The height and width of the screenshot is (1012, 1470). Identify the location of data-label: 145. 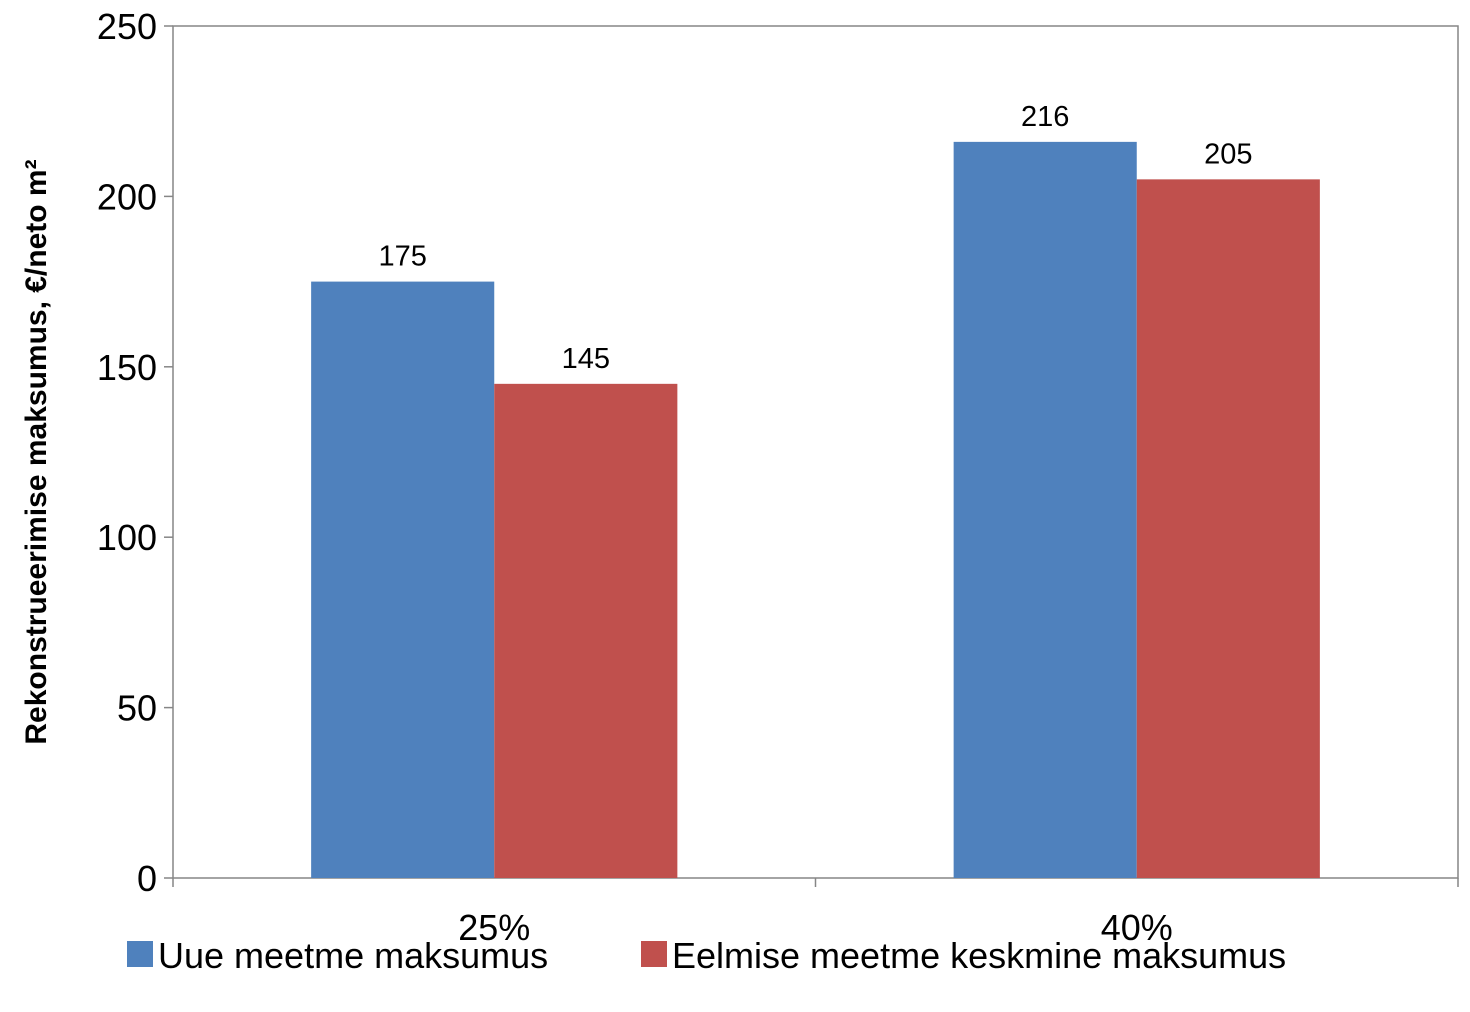
(586, 359).